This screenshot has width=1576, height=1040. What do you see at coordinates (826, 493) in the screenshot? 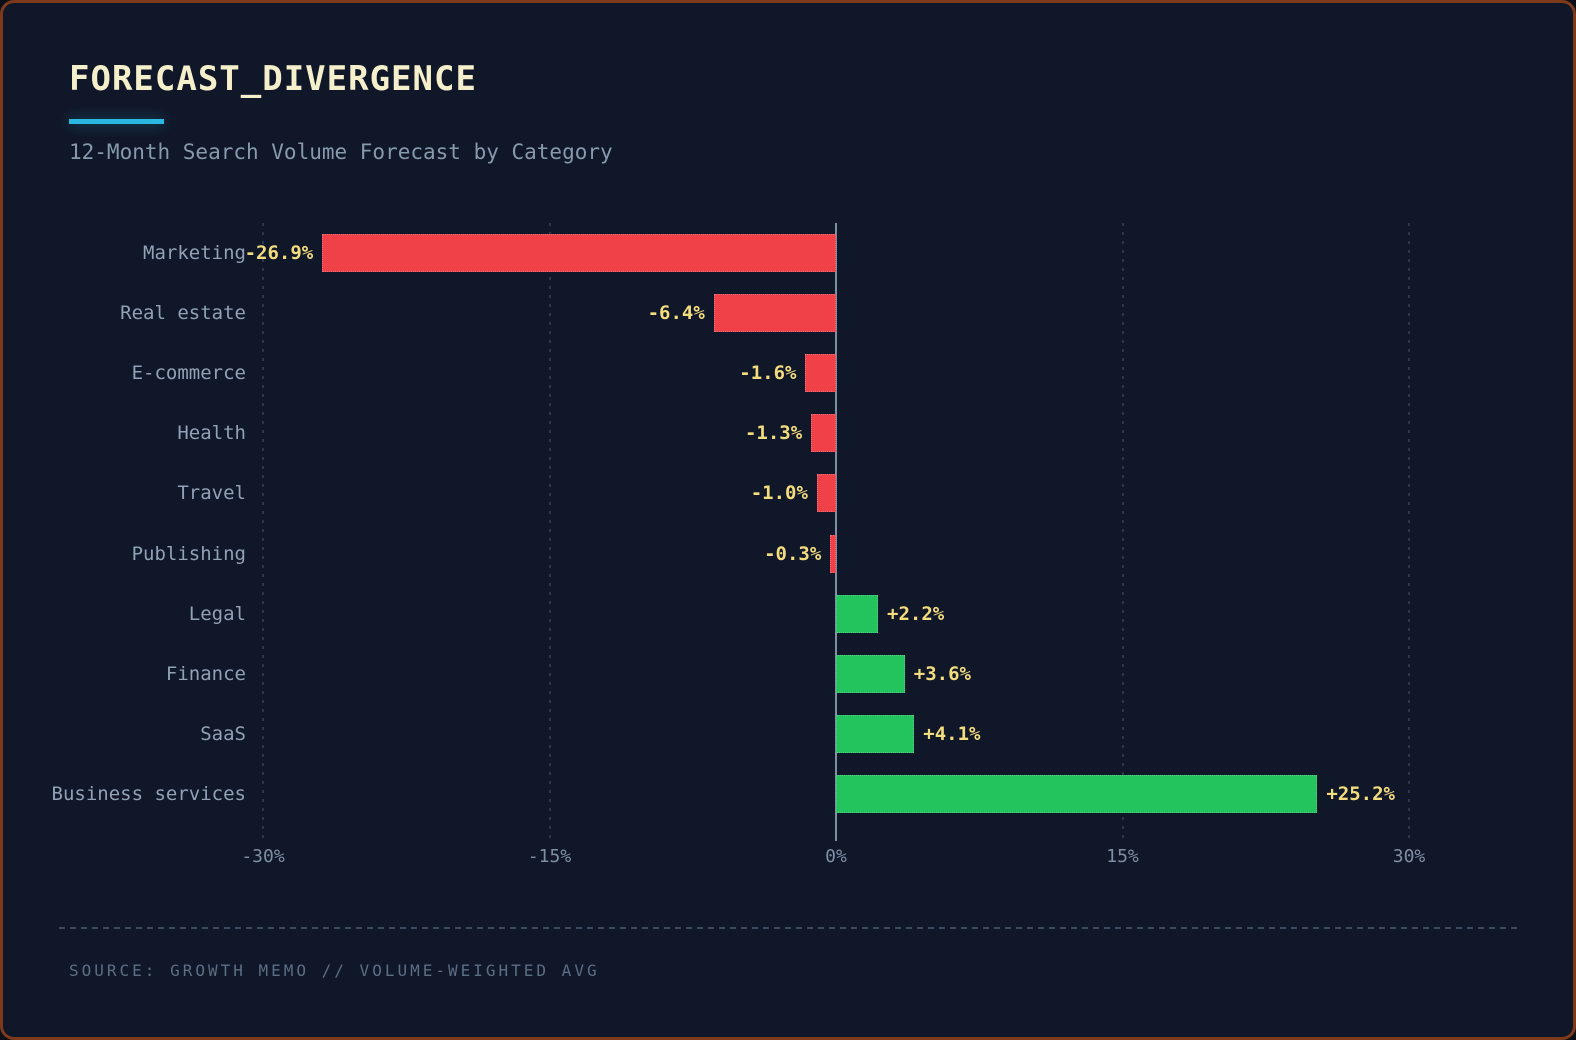
I see `bar-travel` at bounding box center [826, 493].